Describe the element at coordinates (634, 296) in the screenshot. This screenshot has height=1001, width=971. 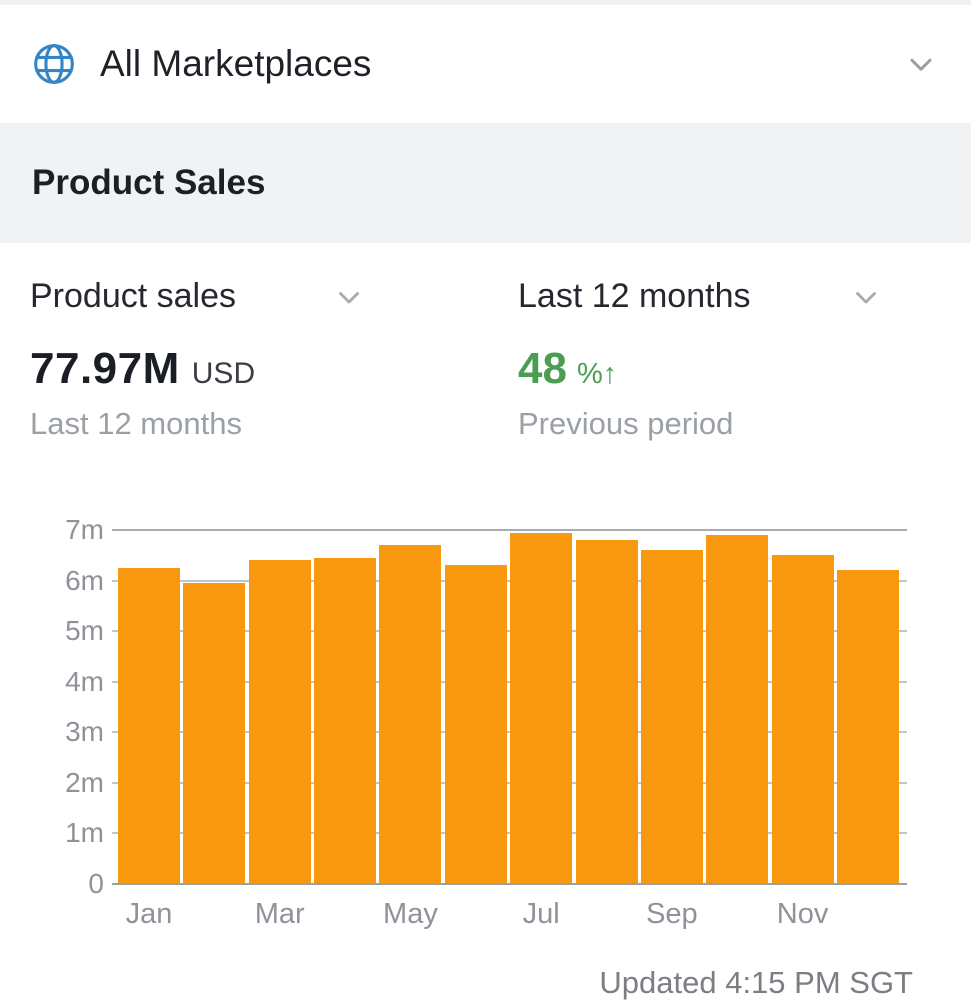
I see `period-dropdown-label: Last 12 months` at that location.